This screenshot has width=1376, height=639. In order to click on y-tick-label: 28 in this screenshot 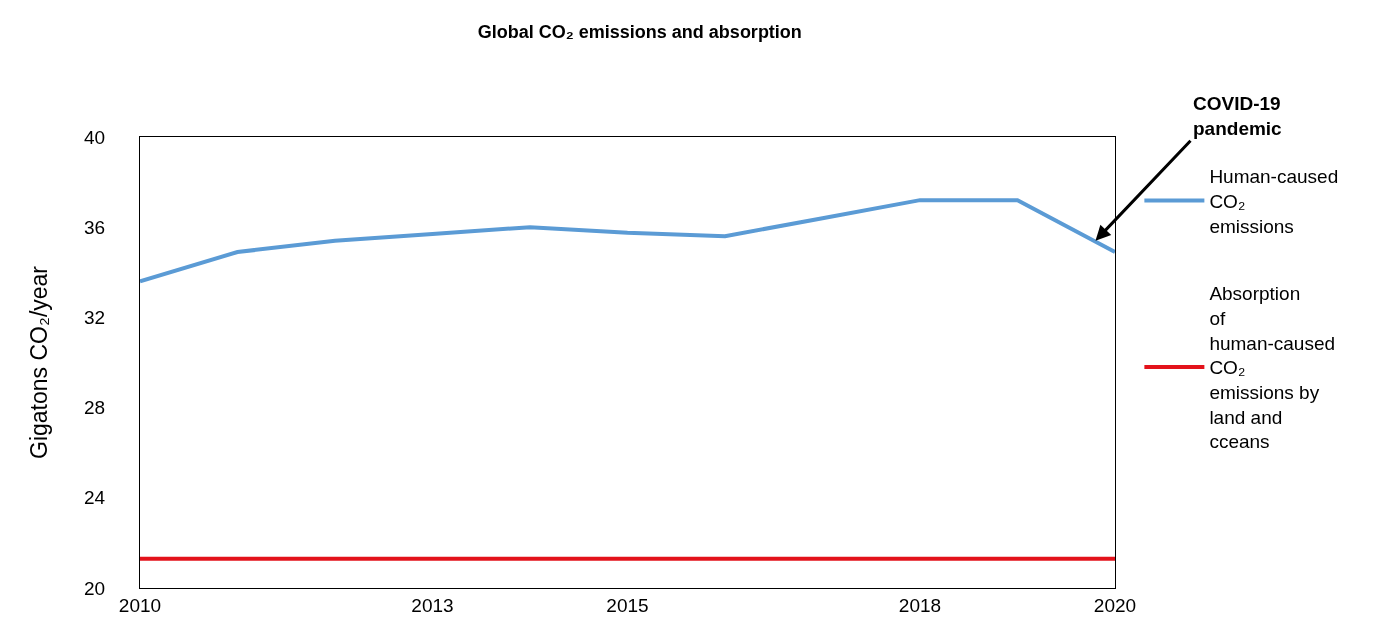, I will do `click(95, 408)`.